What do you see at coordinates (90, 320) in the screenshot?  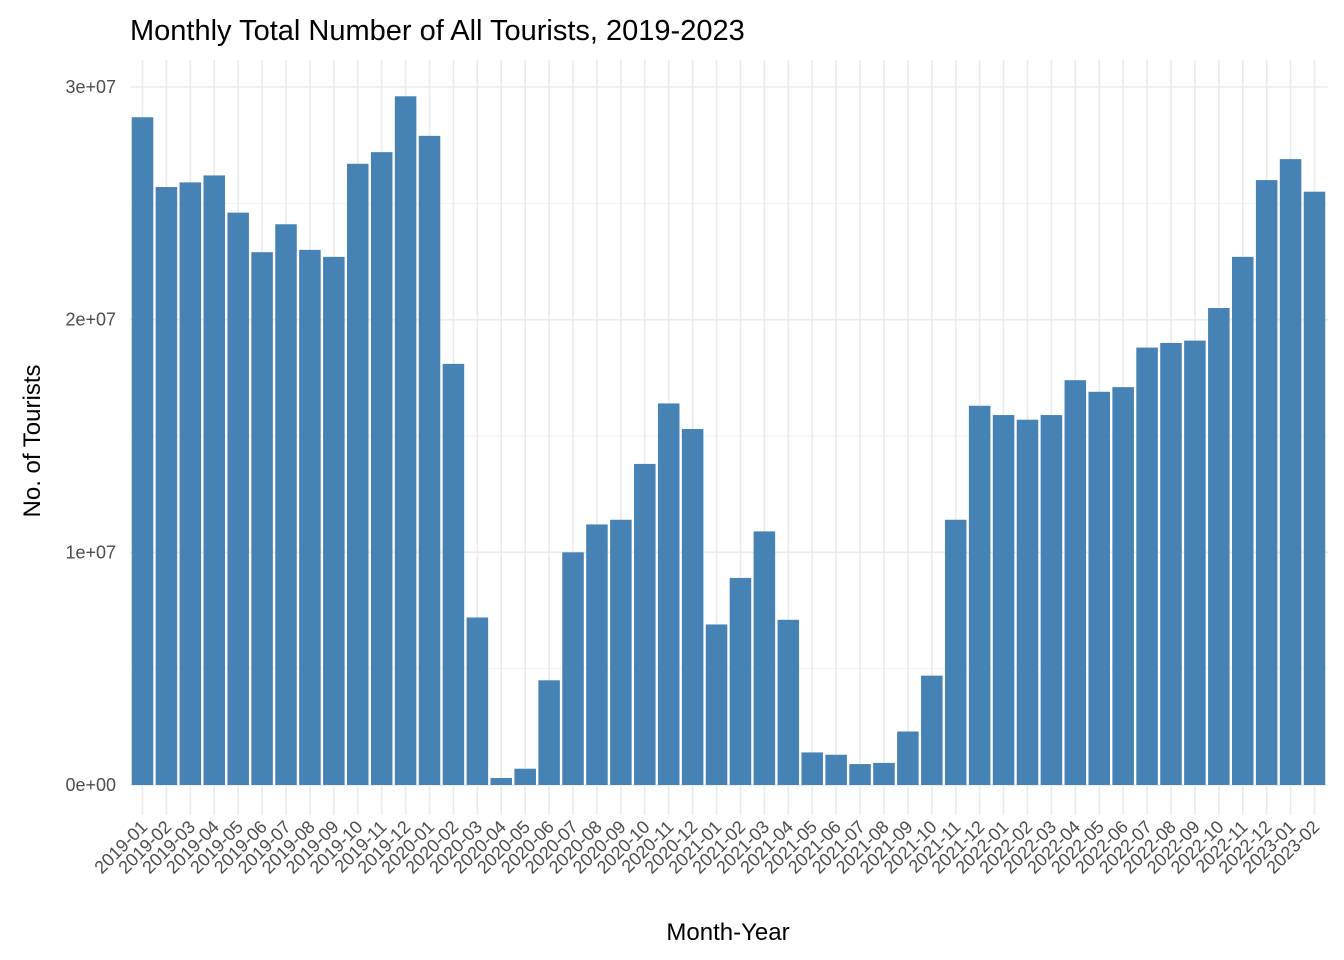 I see `y-tick-label: 2e+07` at bounding box center [90, 320].